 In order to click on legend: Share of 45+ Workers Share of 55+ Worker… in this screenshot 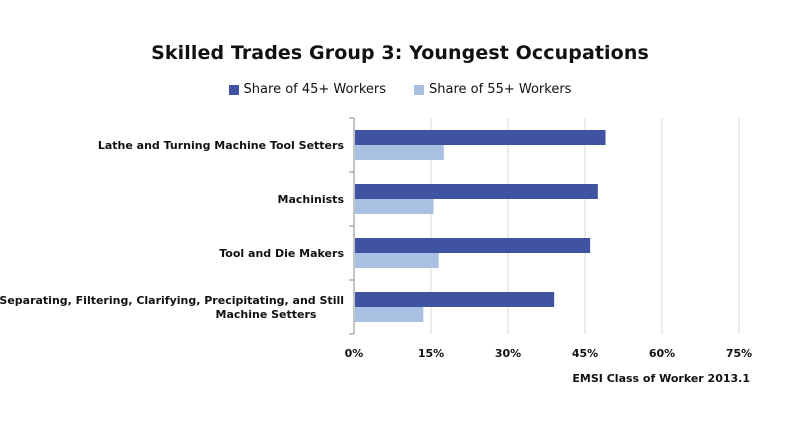, I will do `click(400, 89)`.